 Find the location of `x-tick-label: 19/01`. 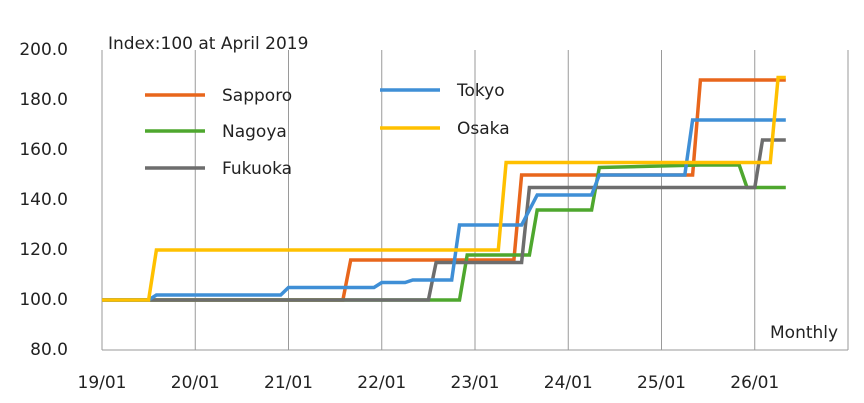

x-tick-label: 19/01 is located at coordinates (102, 383).